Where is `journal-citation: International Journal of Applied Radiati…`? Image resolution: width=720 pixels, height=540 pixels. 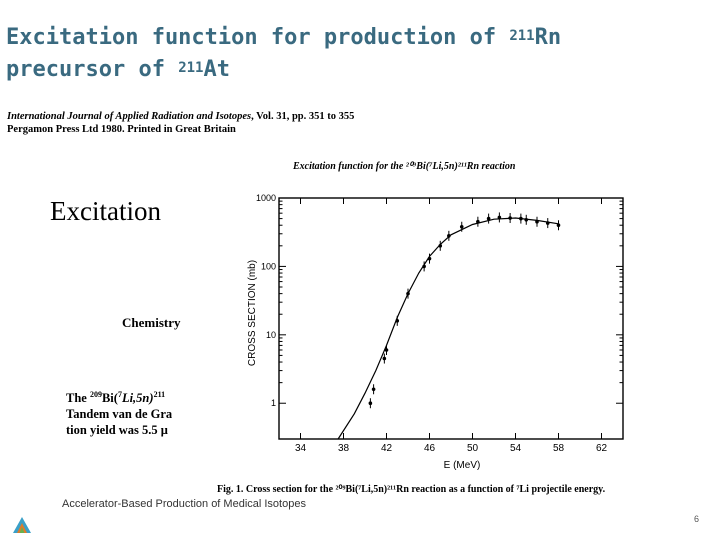
journal-citation: International Journal of Applied Radiati… is located at coordinates (181, 123).